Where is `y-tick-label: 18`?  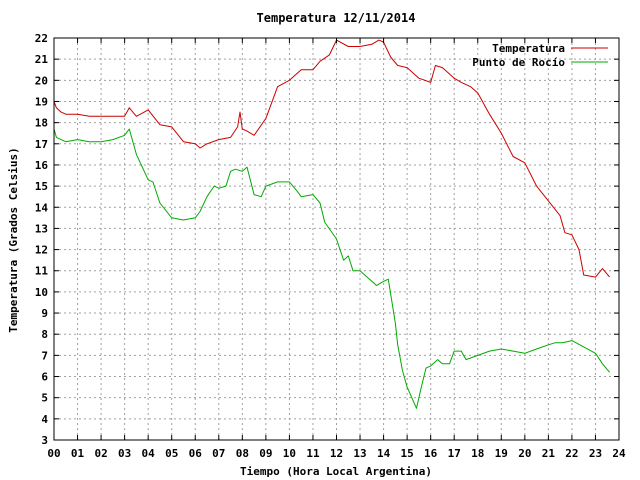 y-tick-label: 18 is located at coordinates (41, 123).